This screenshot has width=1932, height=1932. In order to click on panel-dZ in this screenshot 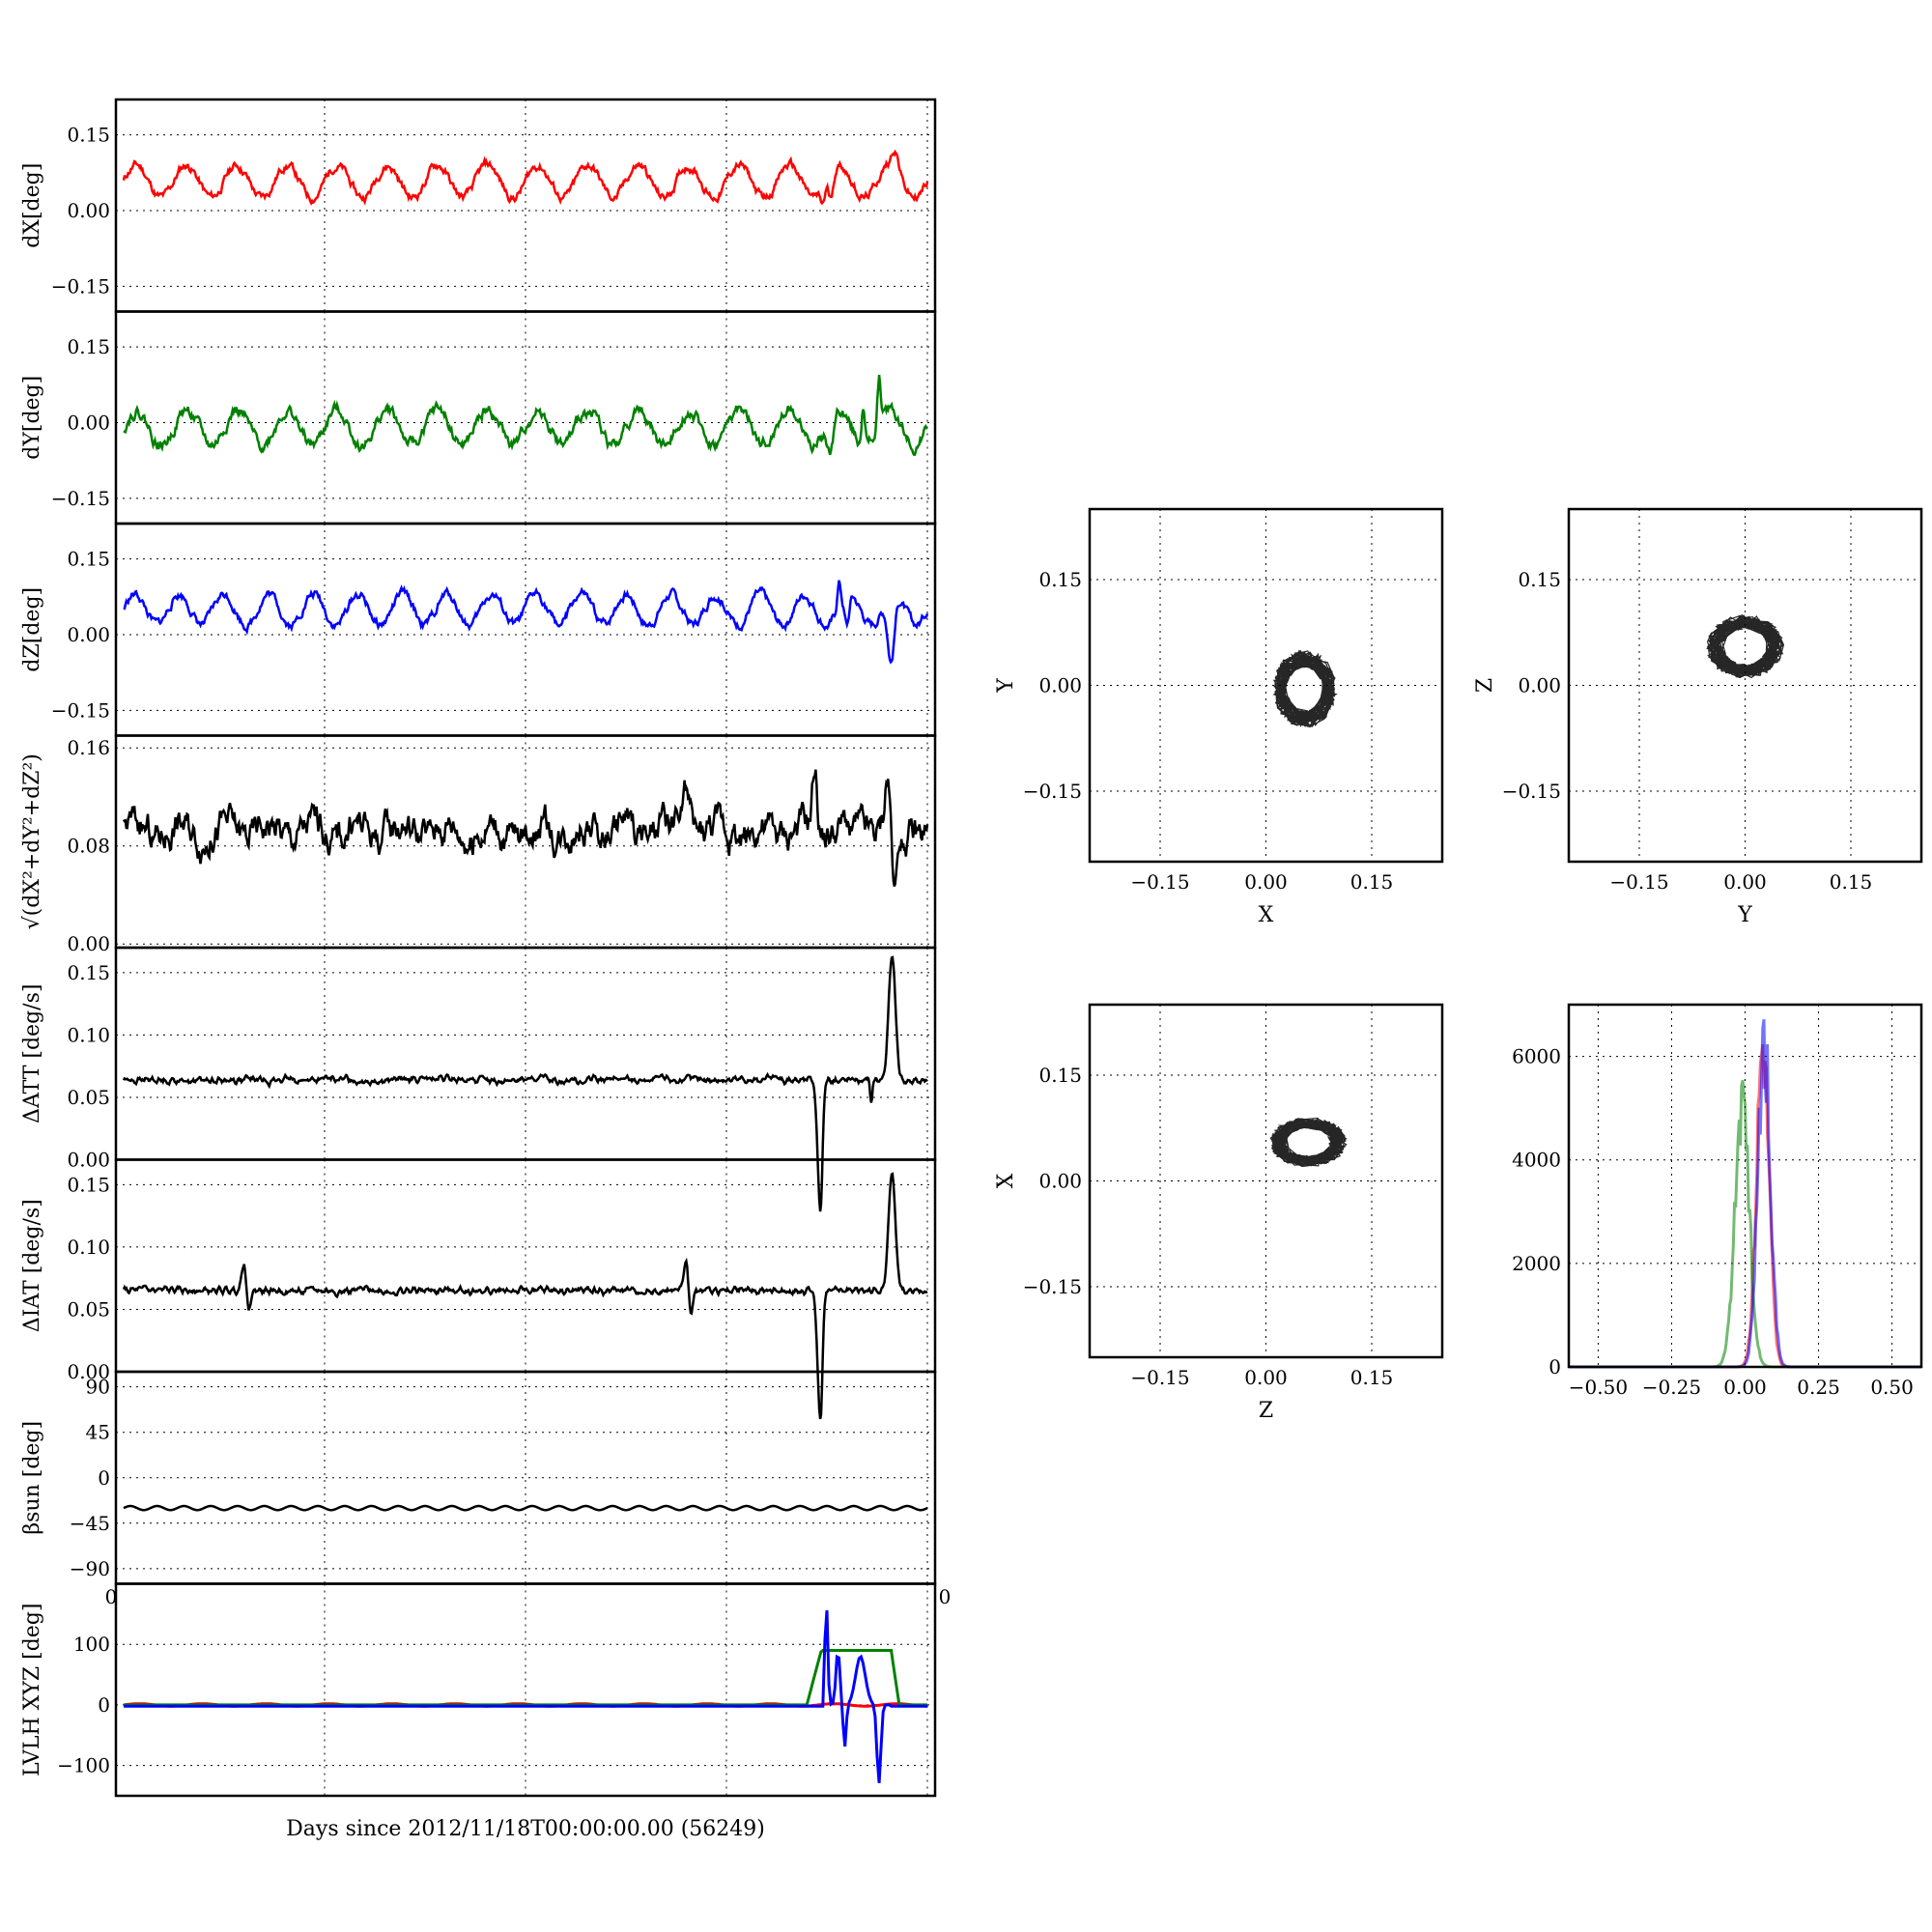, I will do `click(525, 629)`.